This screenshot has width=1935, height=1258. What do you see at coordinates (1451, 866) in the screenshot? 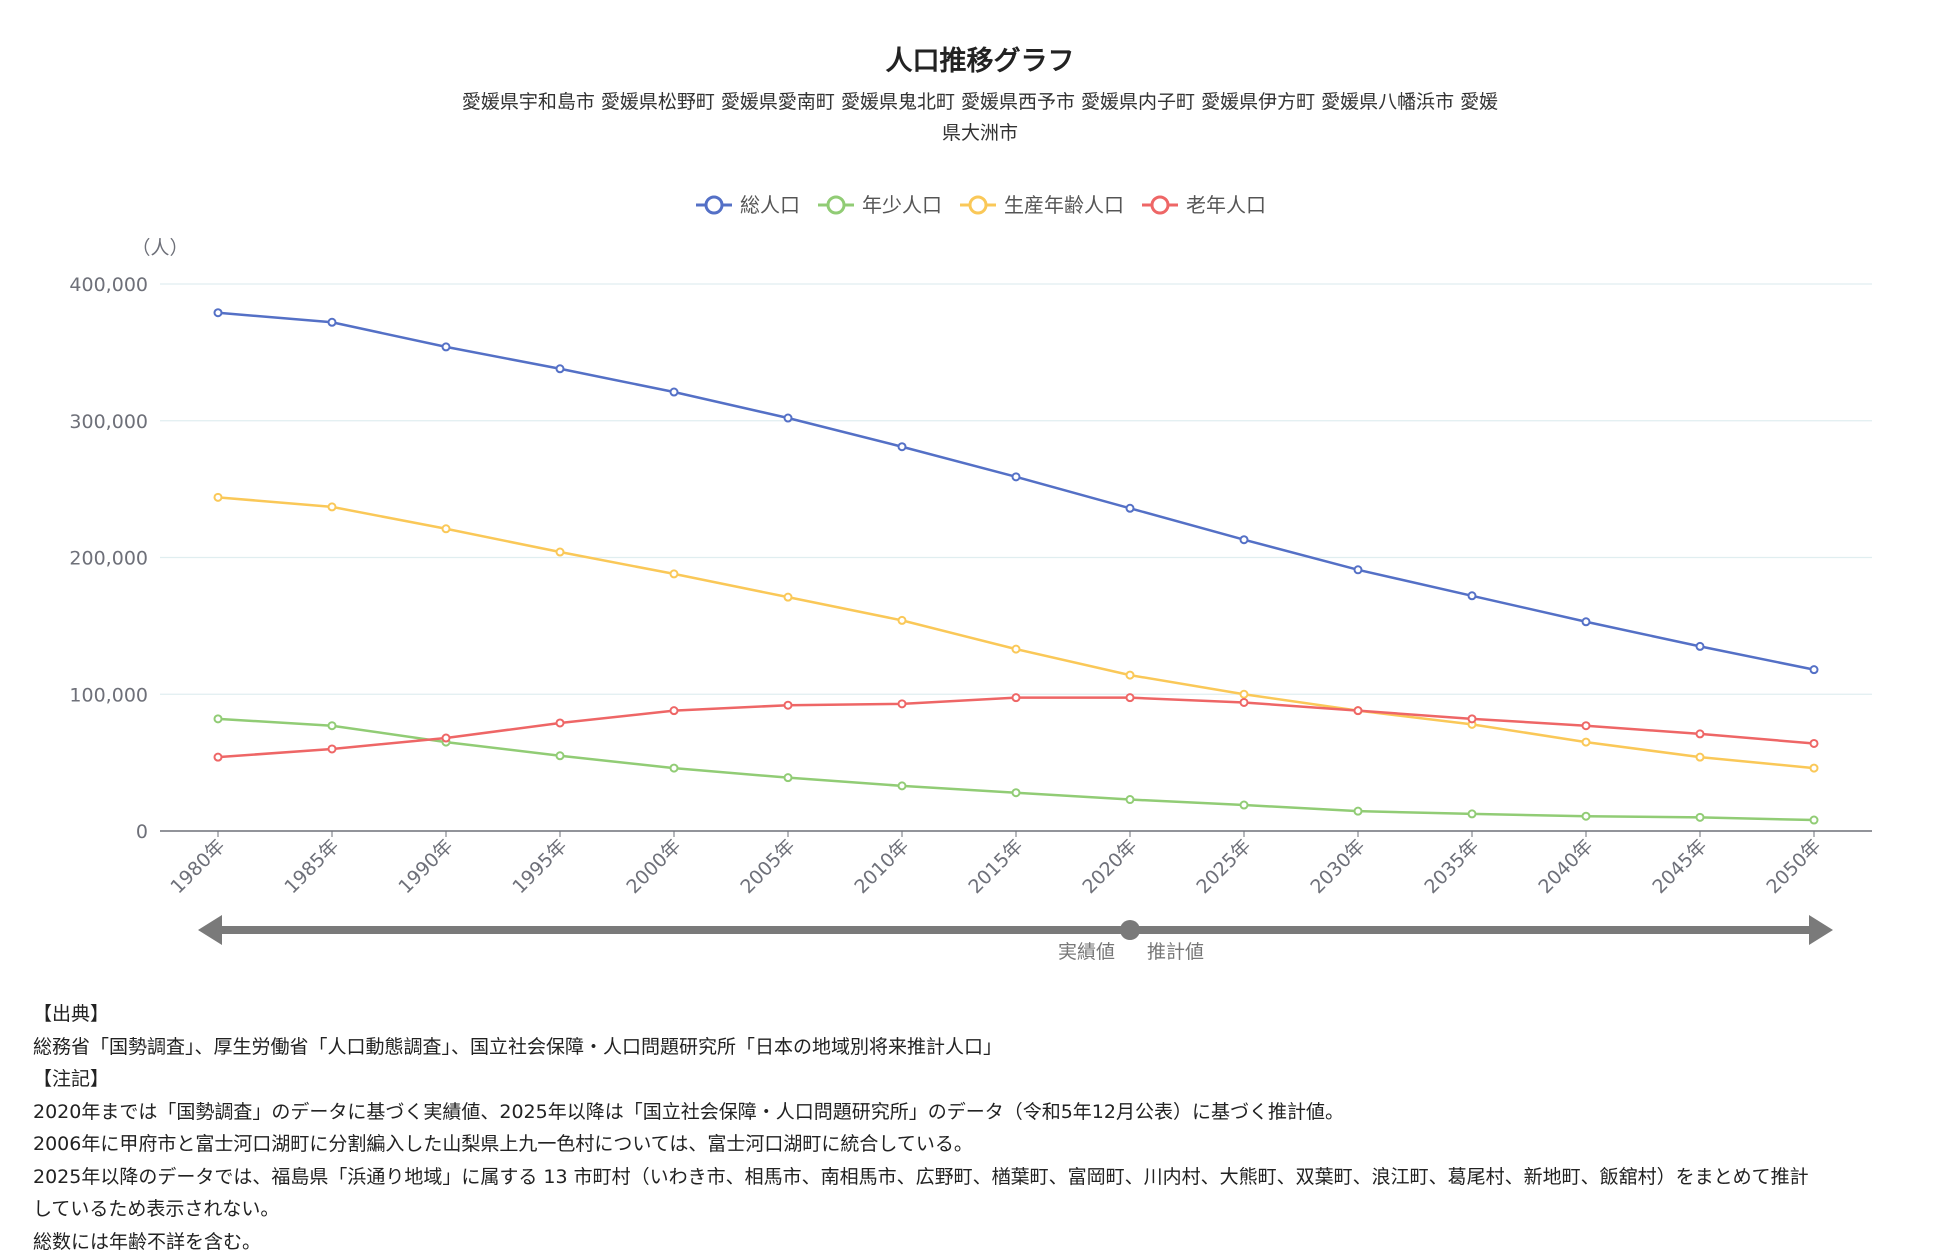
I see `x-tick-label: 2035年` at bounding box center [1451, 866].